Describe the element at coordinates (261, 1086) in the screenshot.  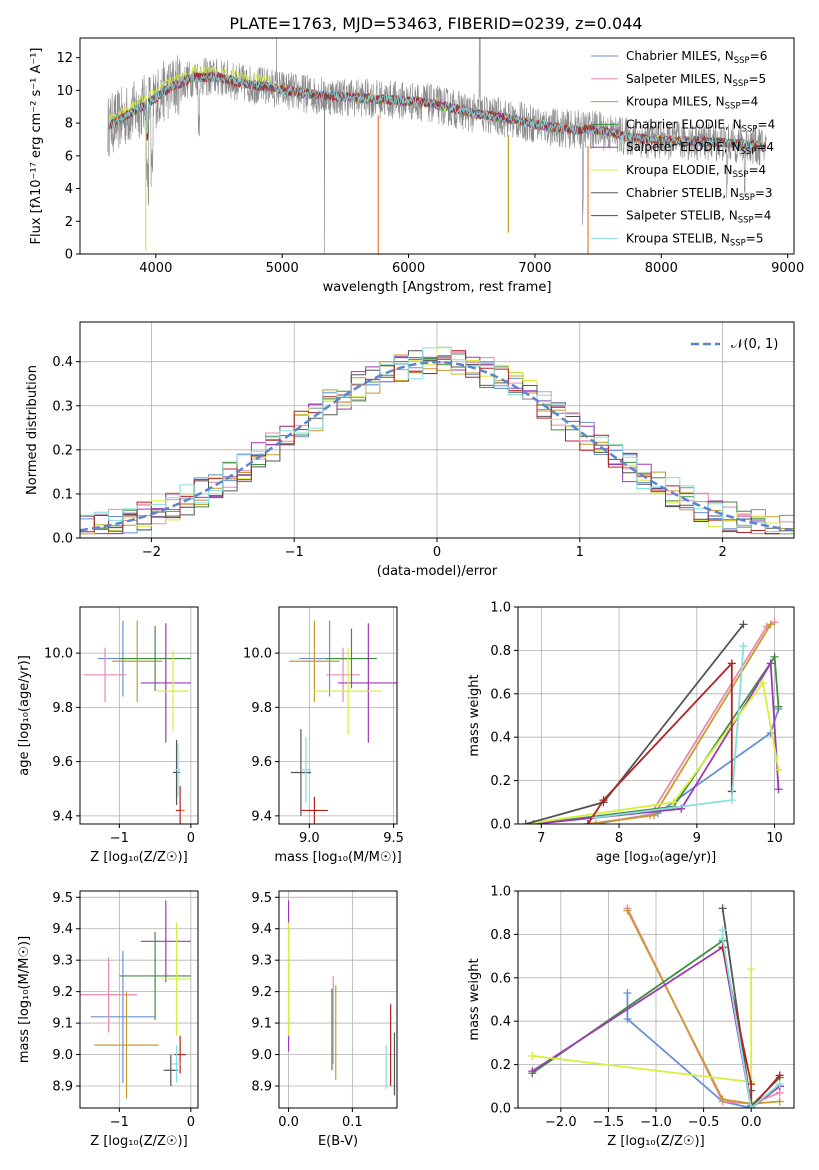
I see `y-tick-label: 8.9` at that location.